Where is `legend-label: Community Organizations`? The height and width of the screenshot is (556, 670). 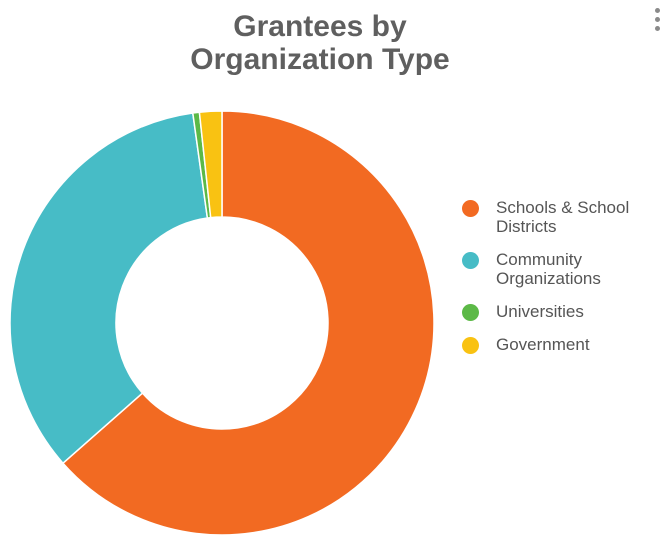
legend-label: Community Organizations is located at coordinates (548, 269).